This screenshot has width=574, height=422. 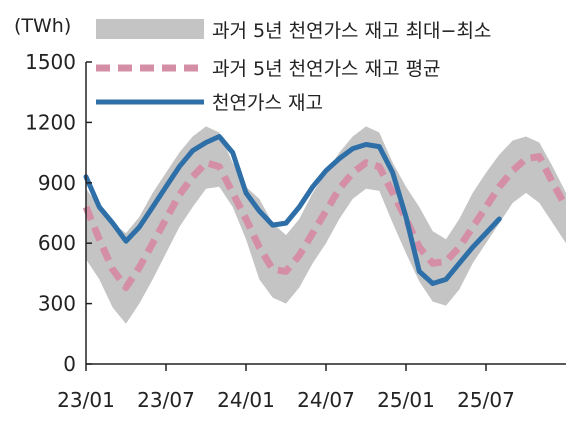 What do you see at coordinates (246, 400) in the screenshot?
I see `x-tick-label: 24/01` at bounding box center [246, 400].